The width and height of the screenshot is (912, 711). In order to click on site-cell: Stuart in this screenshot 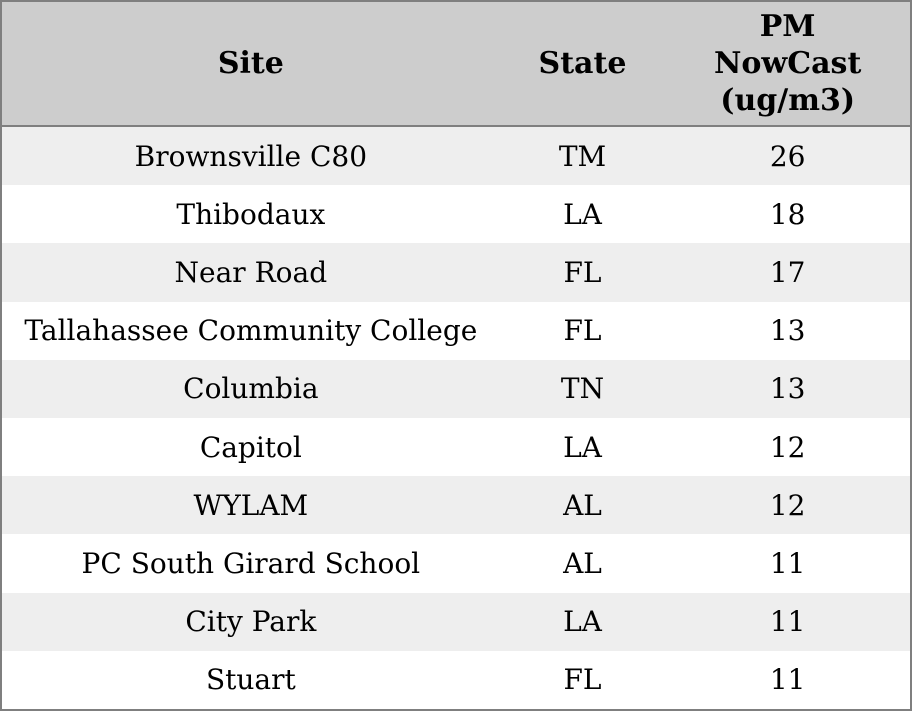, I will do `click(250, 680)`.